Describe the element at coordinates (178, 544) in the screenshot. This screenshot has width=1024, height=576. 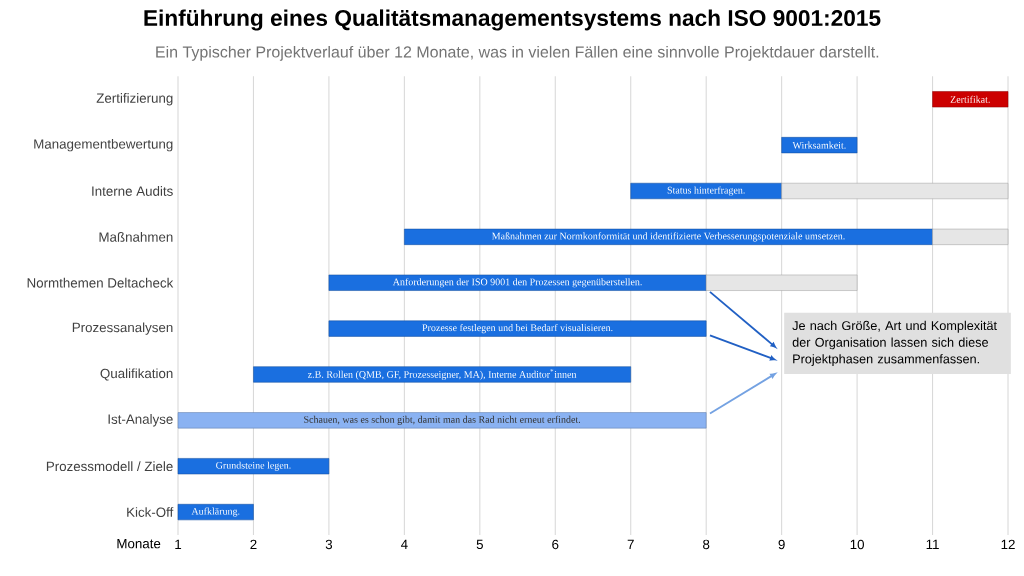
I see `x-tick-label: 1` at that location.